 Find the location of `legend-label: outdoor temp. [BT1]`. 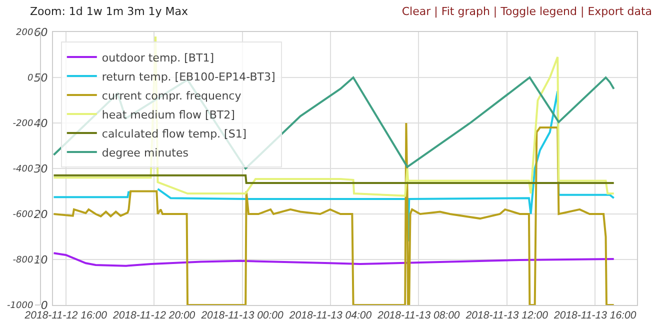

legend-label: outdoor temp. [BT1] is located at coordinates (158, 57).